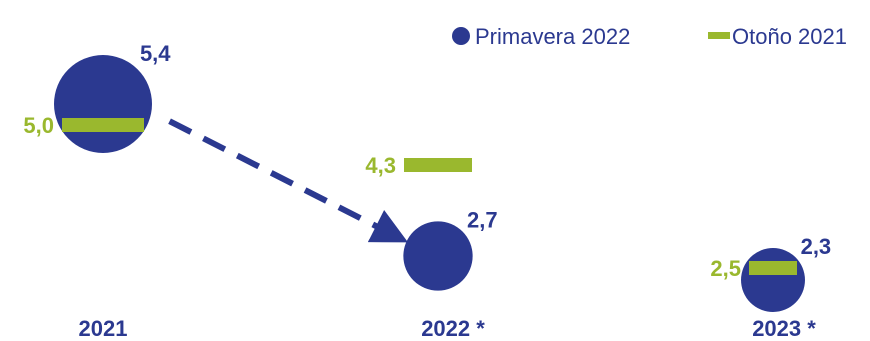 The image size is (870, 341). I want to click on trend-arrow, so click(288, 180).